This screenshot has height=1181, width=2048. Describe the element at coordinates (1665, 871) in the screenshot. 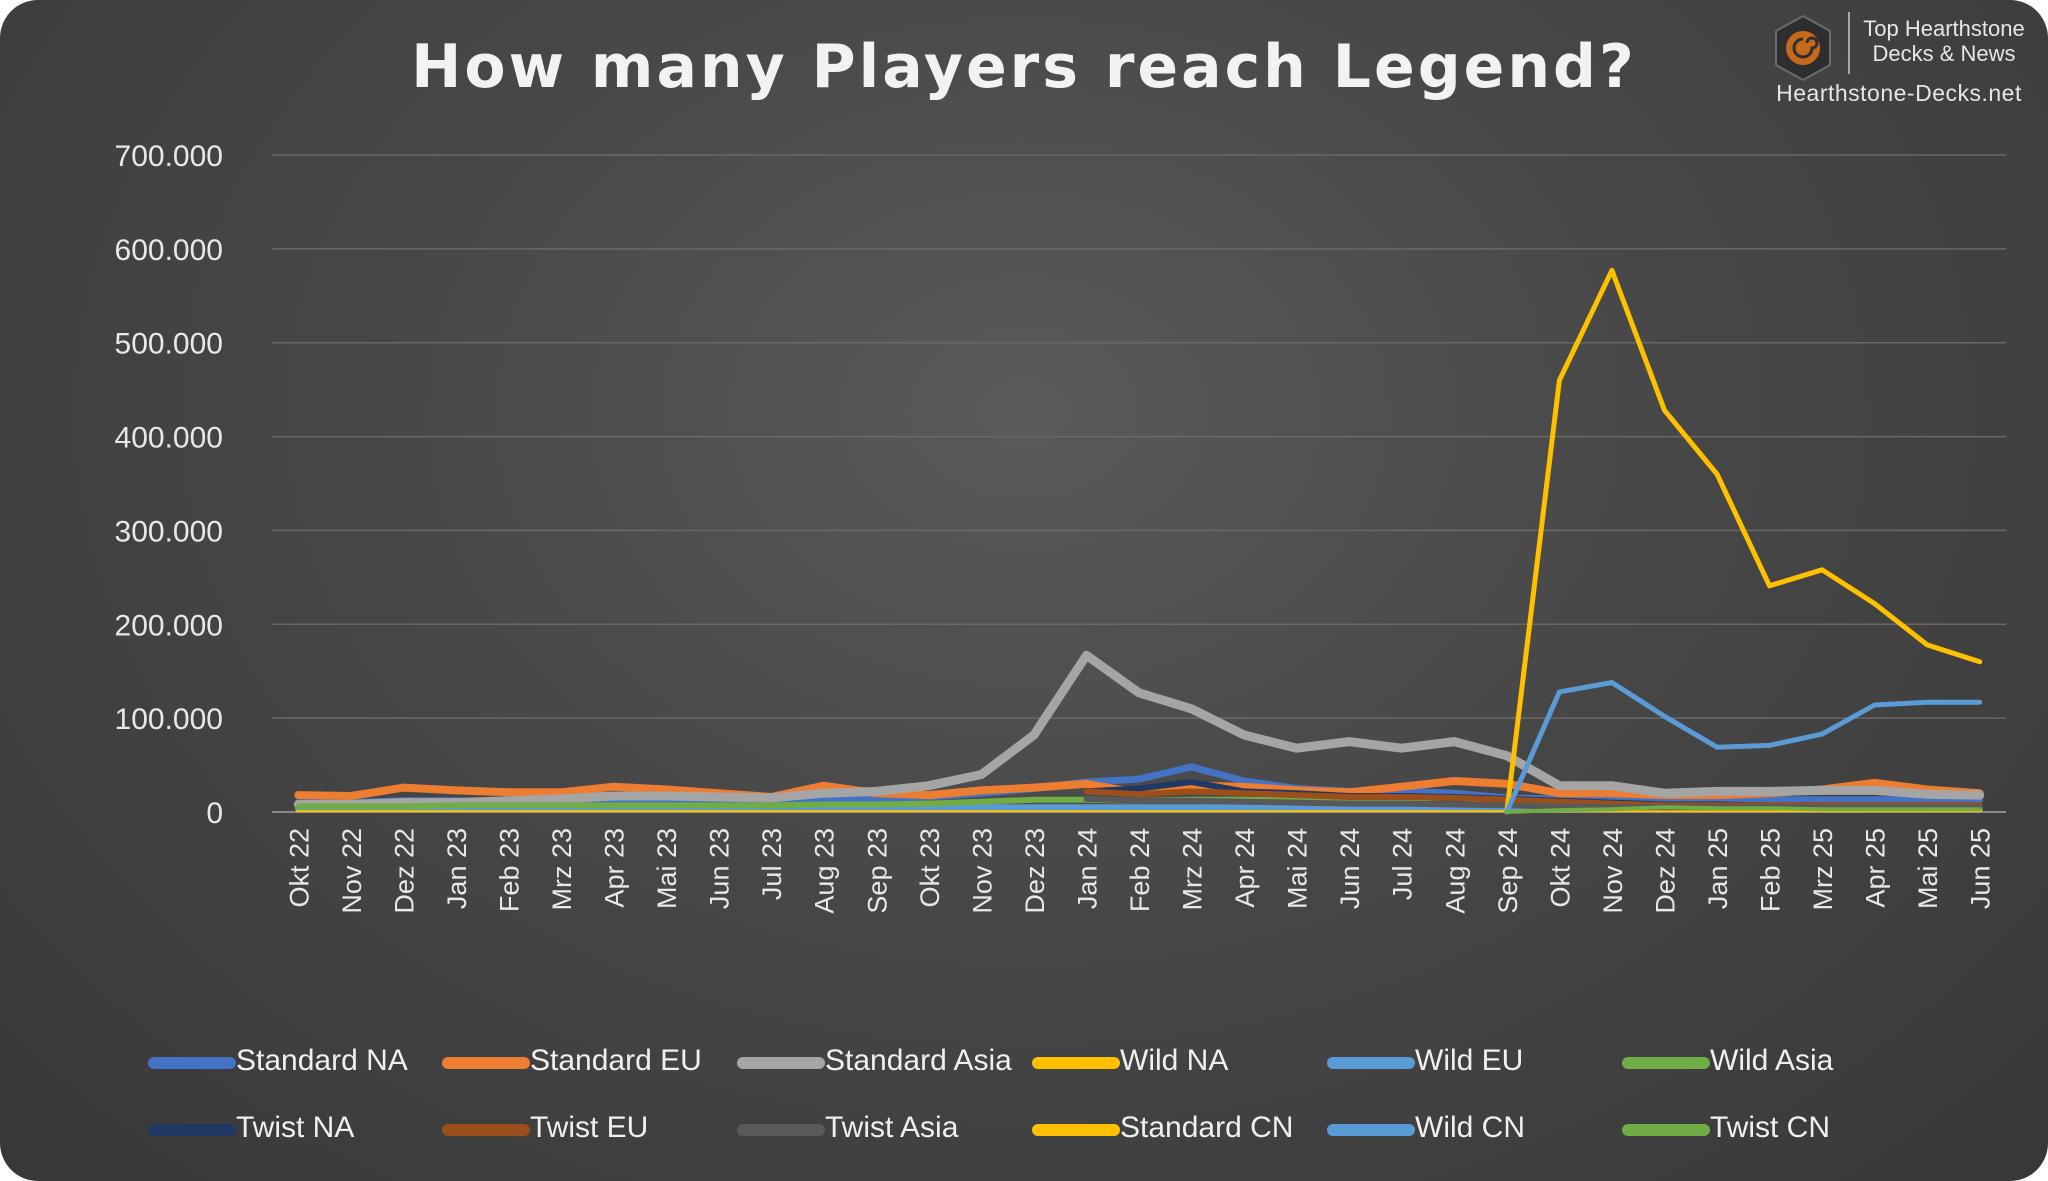

I see `x-tick-label: Dez 24` at that location.